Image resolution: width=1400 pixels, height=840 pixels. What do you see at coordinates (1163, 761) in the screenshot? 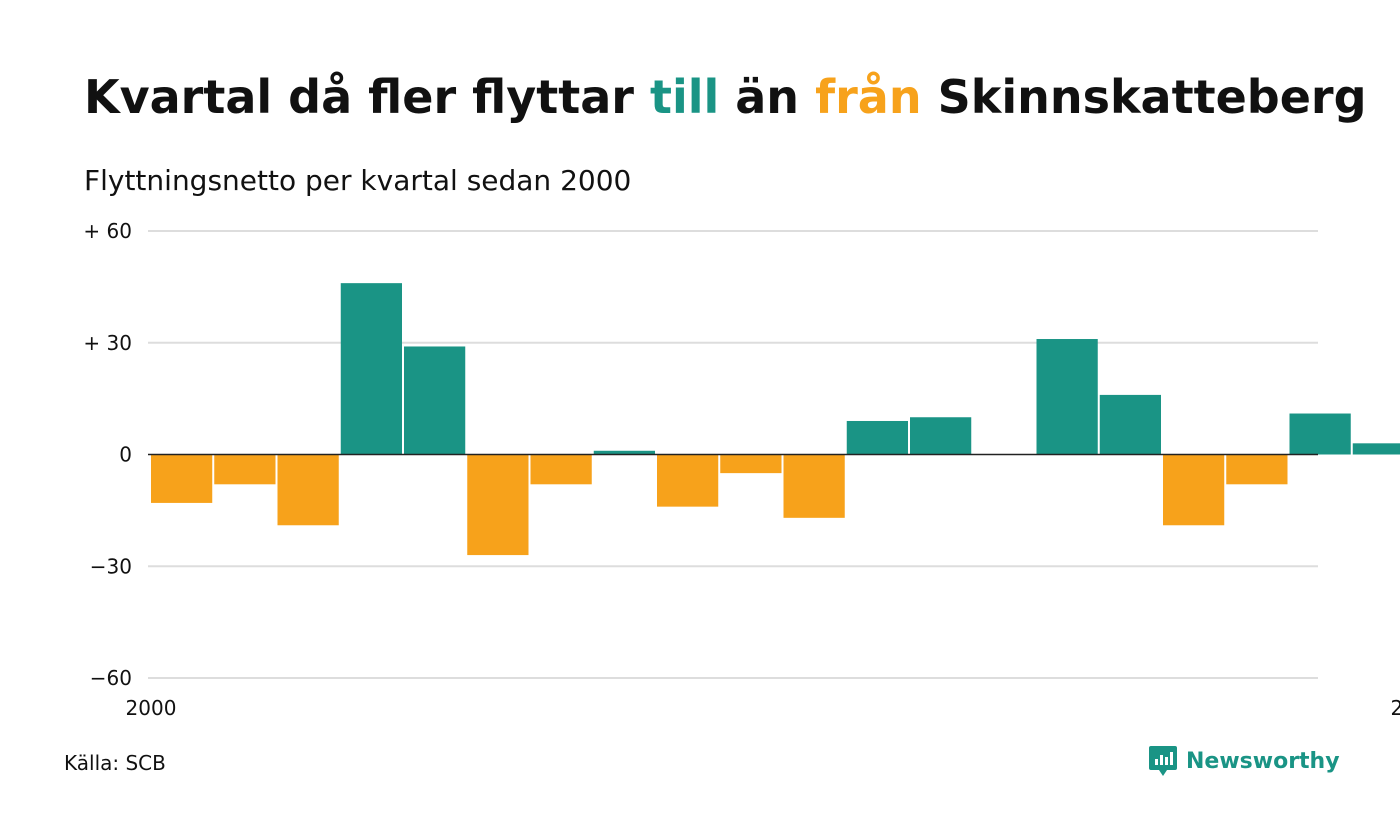
I see `newsworthy-logo-icon` at bounding box center [1163, 761].